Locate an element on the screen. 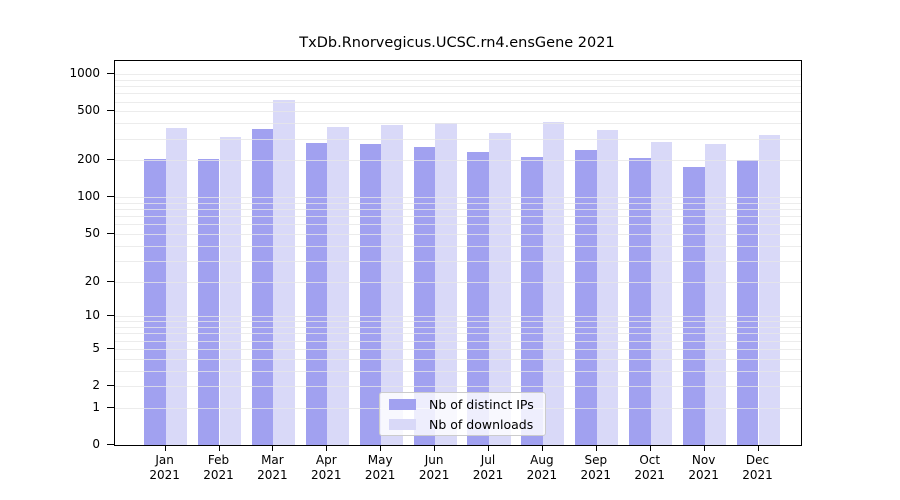 The image size is (900, 500). x-axis-label: Mar 2021 is located at coordinates (272, 467).